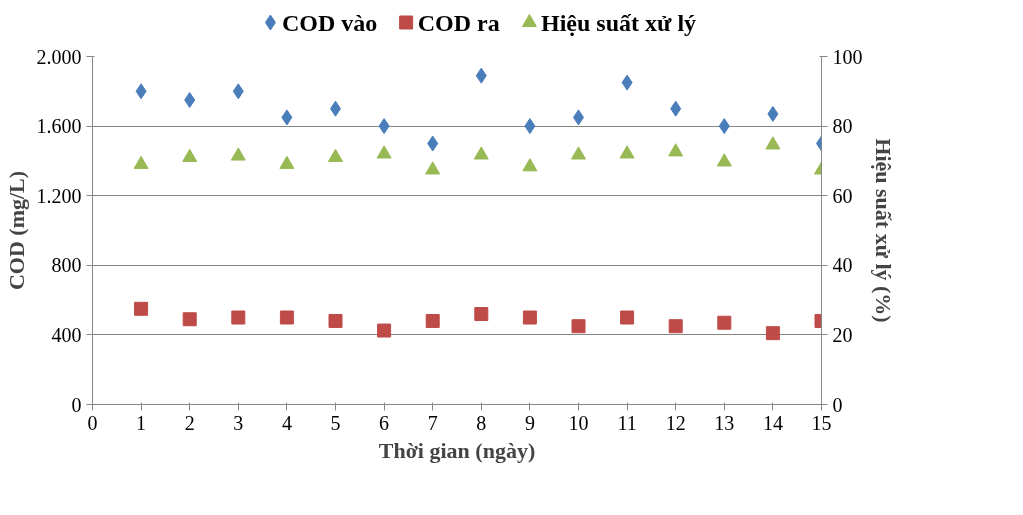  What do you see at coordinates (335, 422) in the screenshot?
I see `x-tick-label: 5` at bounding box center [335, 422].